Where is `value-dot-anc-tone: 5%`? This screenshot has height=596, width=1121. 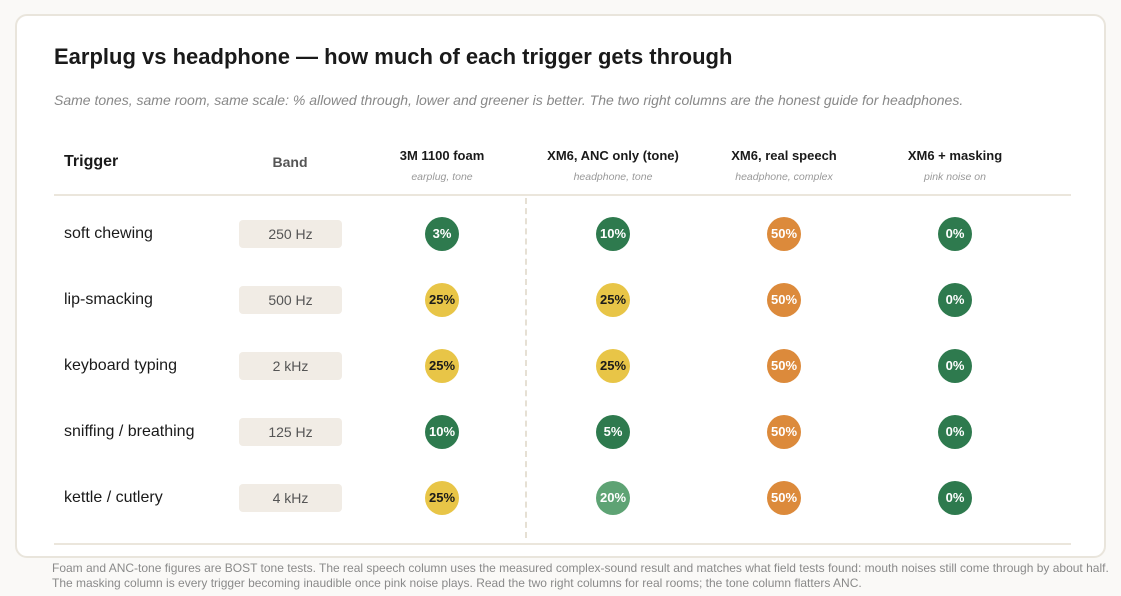 value-dot-anc-tone: 5% is located at coordinates (613, 432).